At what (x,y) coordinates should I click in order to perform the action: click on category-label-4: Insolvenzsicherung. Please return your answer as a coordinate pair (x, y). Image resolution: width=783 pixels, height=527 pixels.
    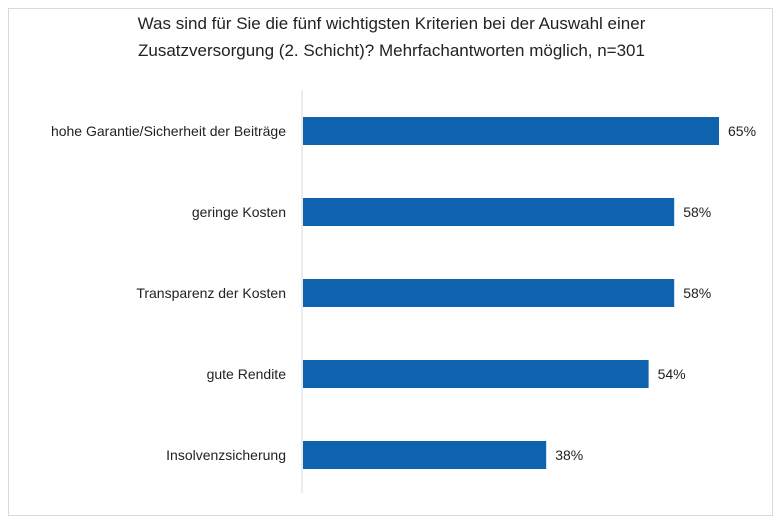
    Looking at the image, I should click on (226, 455).